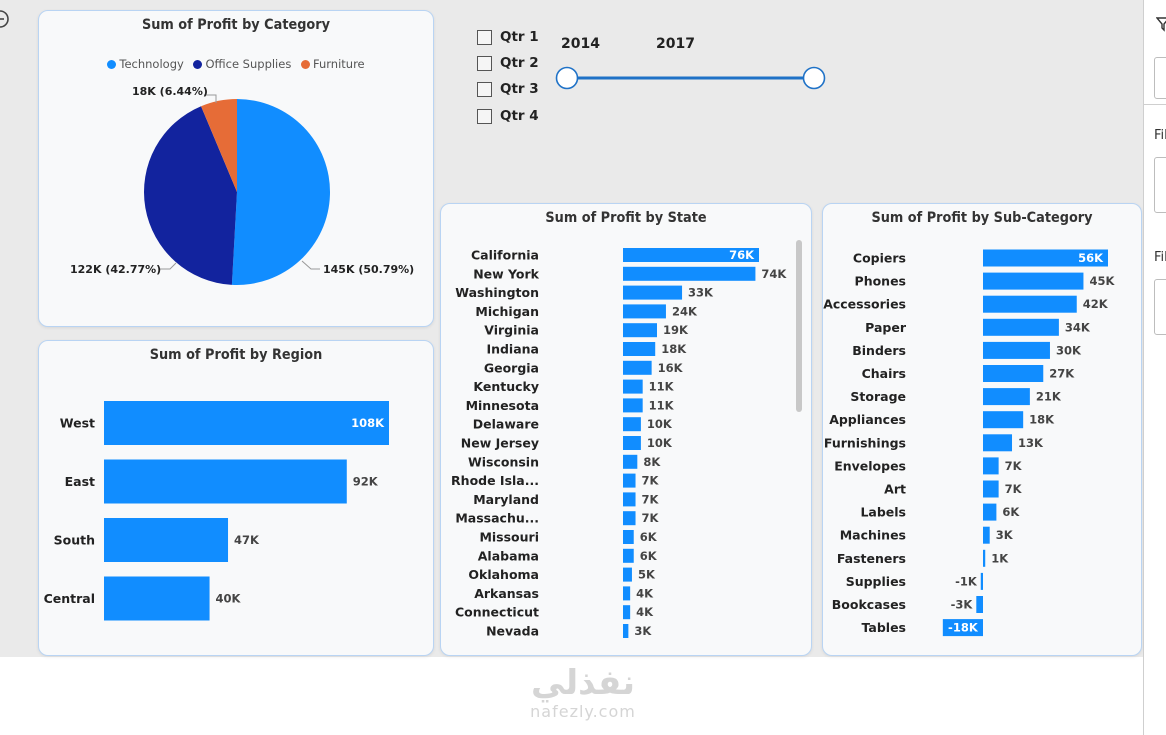  Describe the element at coordinates (1160, 257) in the screenshot. I see `filter-label-2: Fil` at that location.